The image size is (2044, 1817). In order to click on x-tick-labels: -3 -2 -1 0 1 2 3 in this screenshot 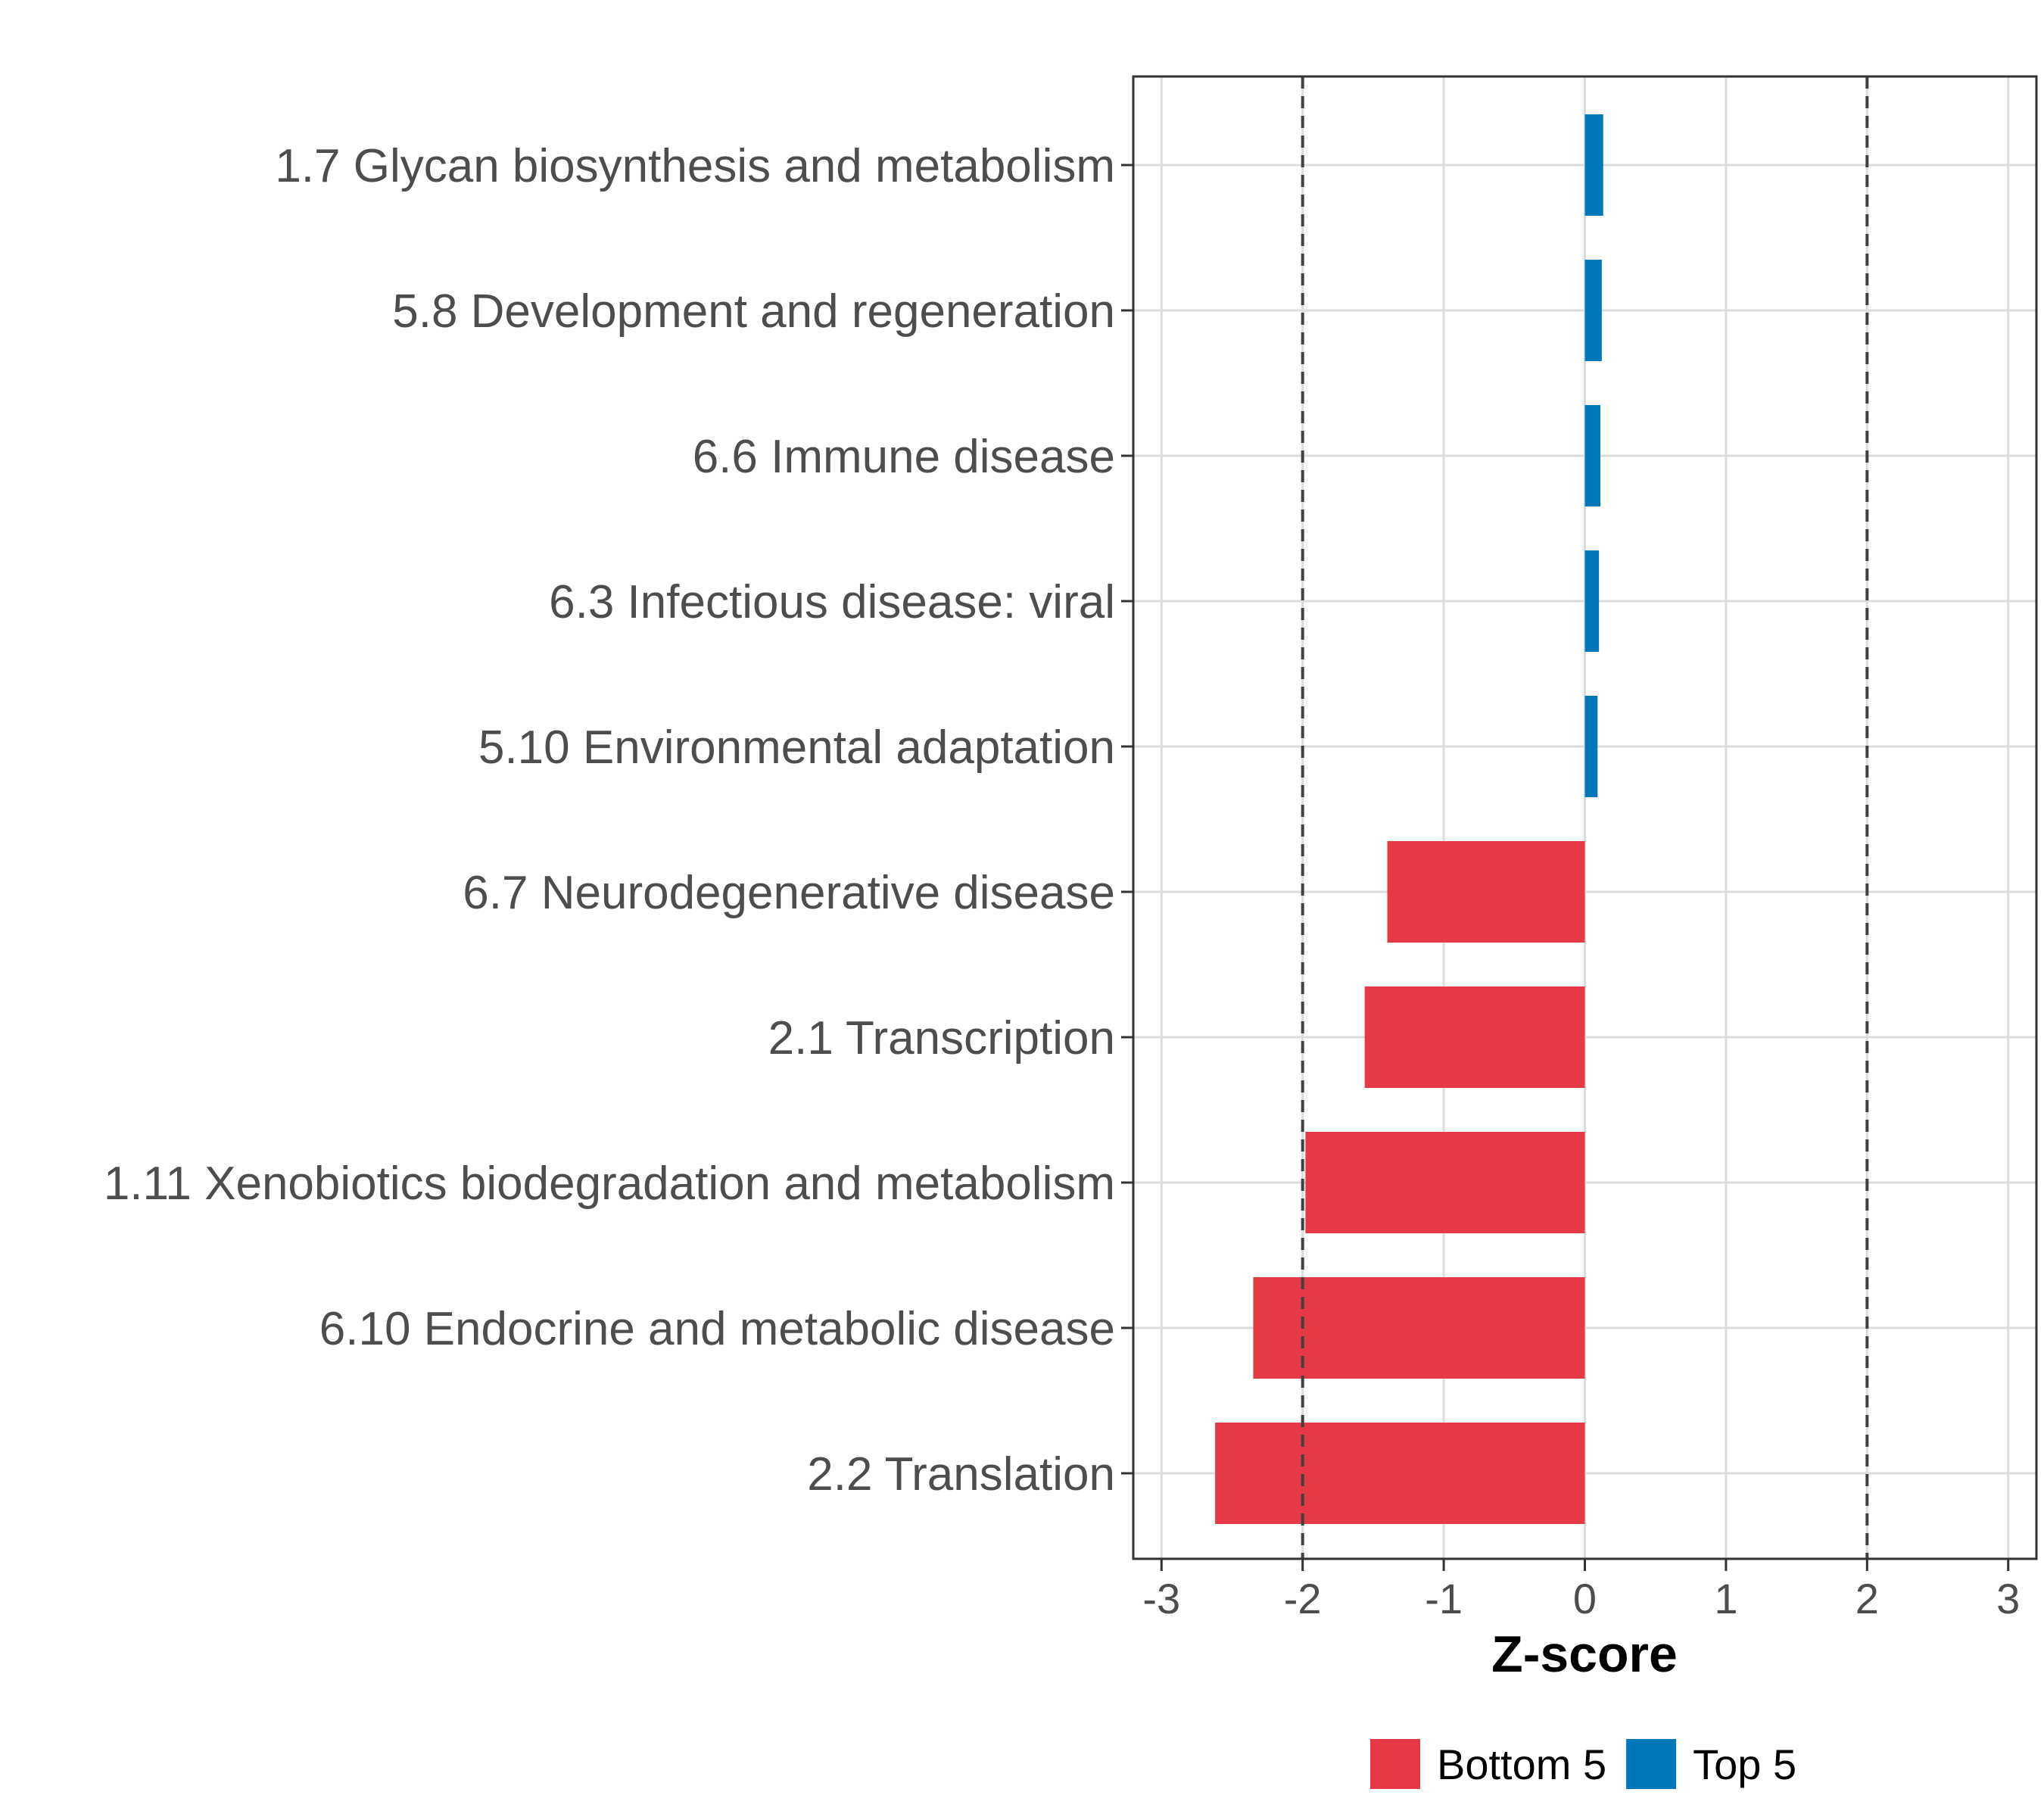, I will do `click(1581, 1599)`.